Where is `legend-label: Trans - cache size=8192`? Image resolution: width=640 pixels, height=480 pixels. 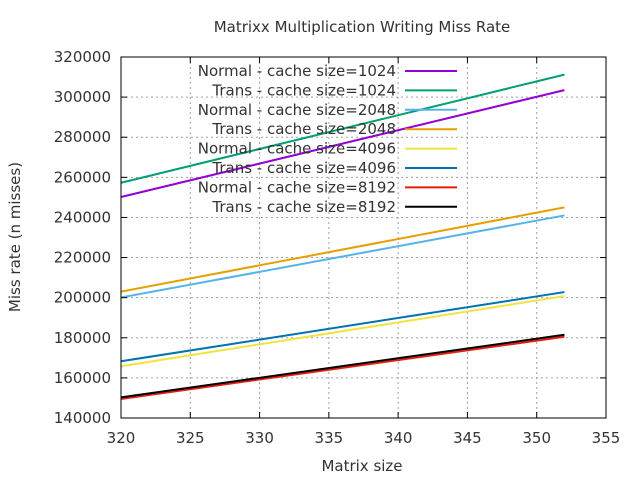
legend-label: Trans - cache size=8192 is located at coordinates (303, 207).